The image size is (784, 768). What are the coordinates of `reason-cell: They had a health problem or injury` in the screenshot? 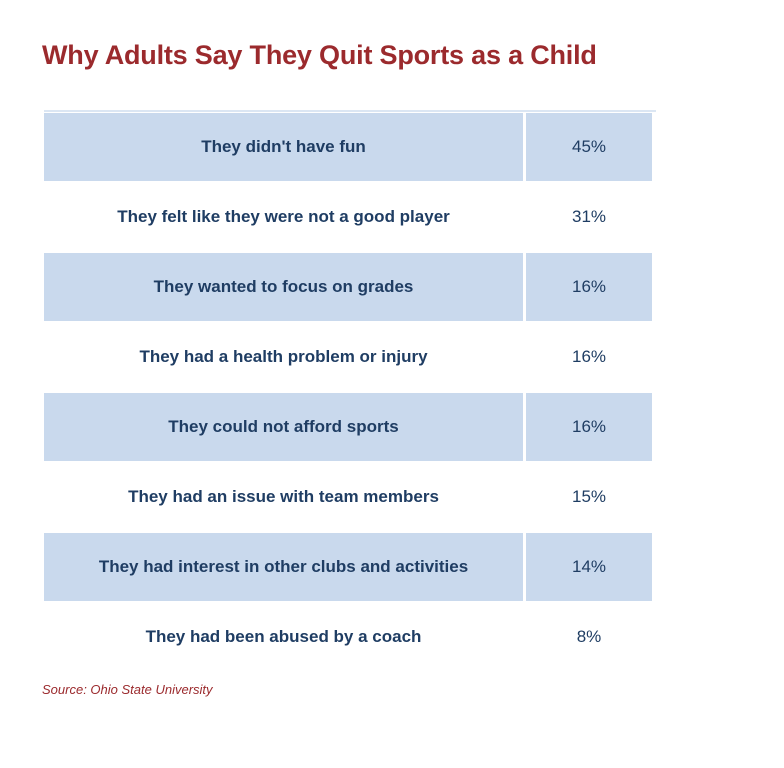 It's located at (283, 356).